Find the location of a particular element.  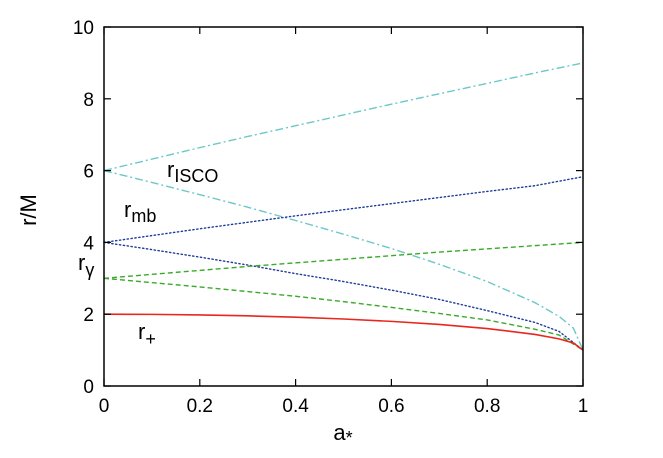

x-tick-label: 1 is located at coordinates (583, 406).